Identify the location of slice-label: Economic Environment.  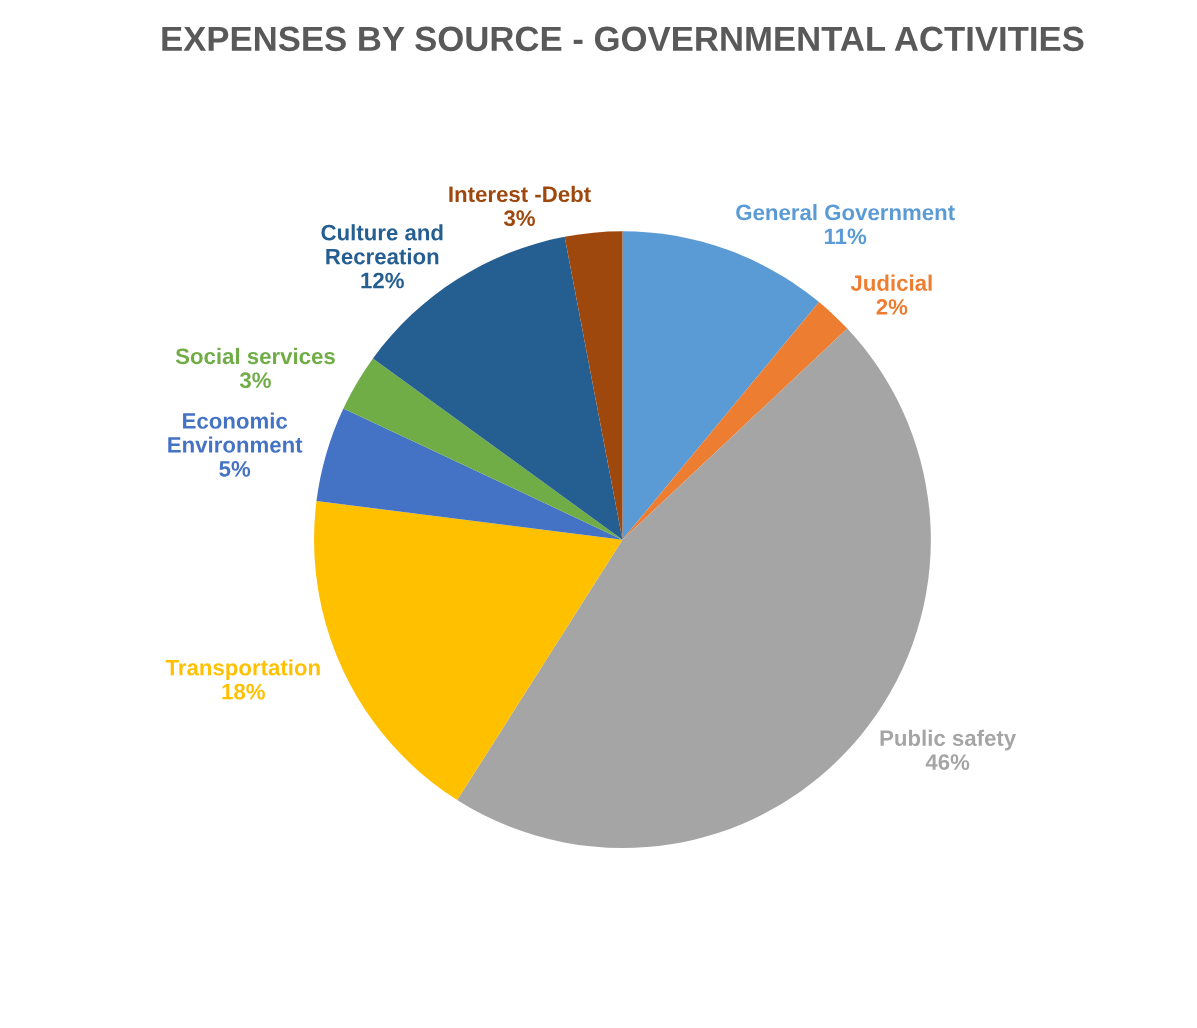
(235, 432).